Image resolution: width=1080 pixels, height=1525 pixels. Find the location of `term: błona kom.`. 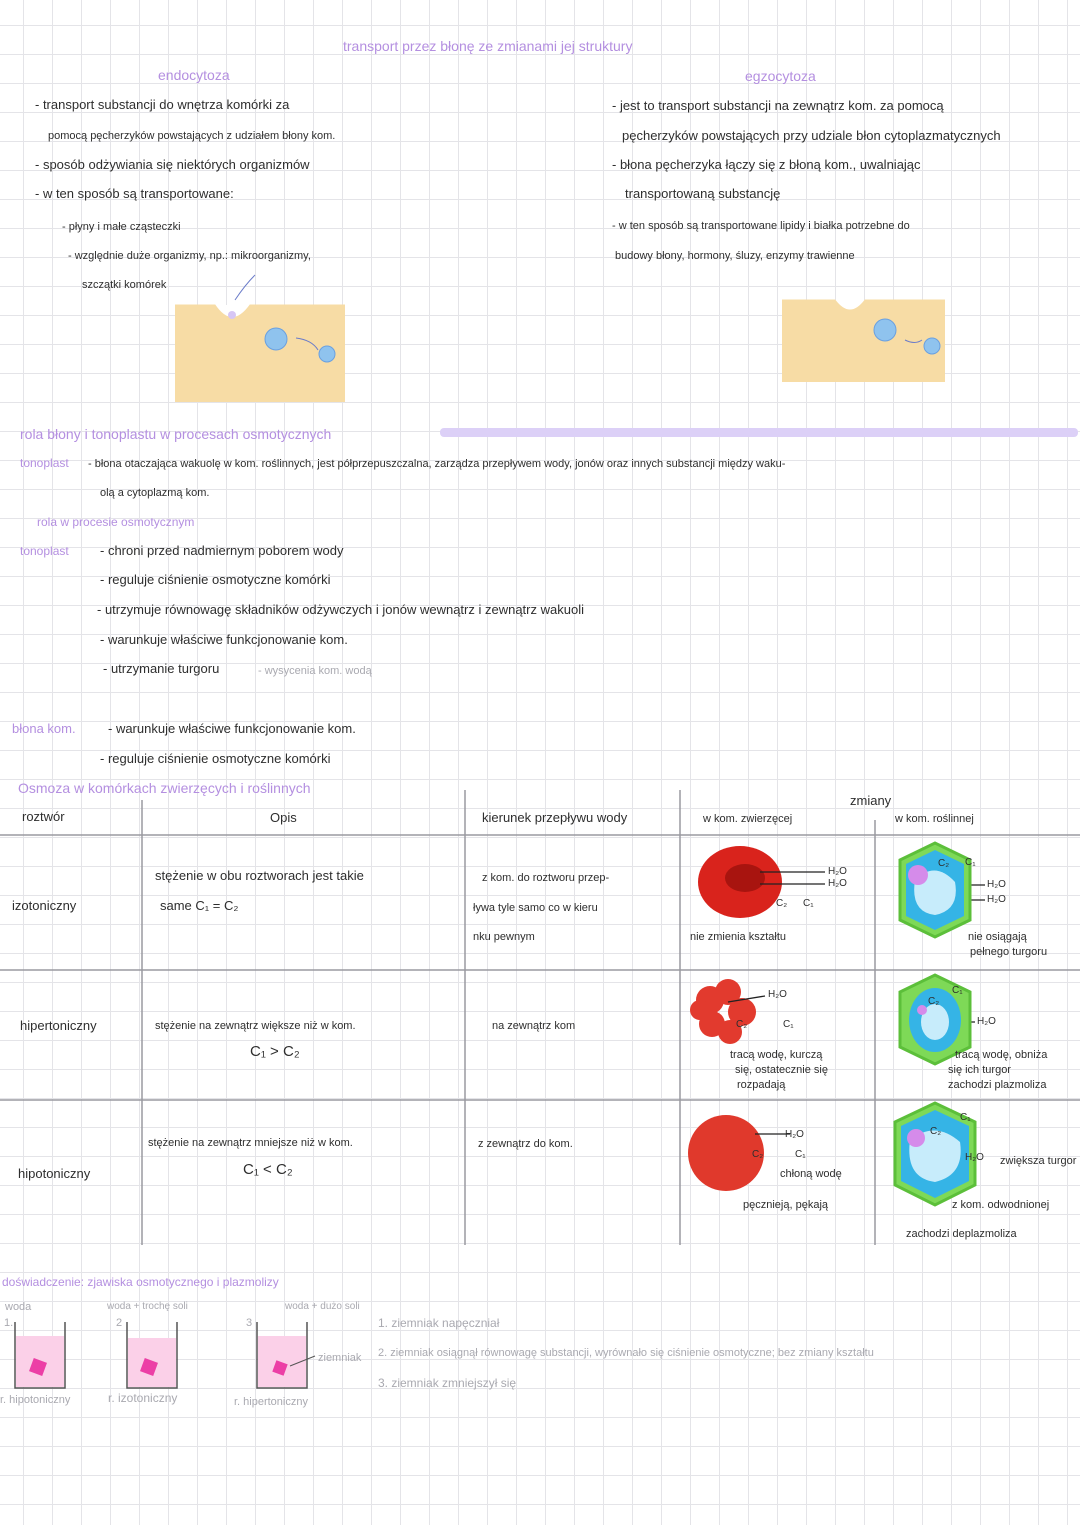

term: błona kom. is located at coordinates (44, 728).